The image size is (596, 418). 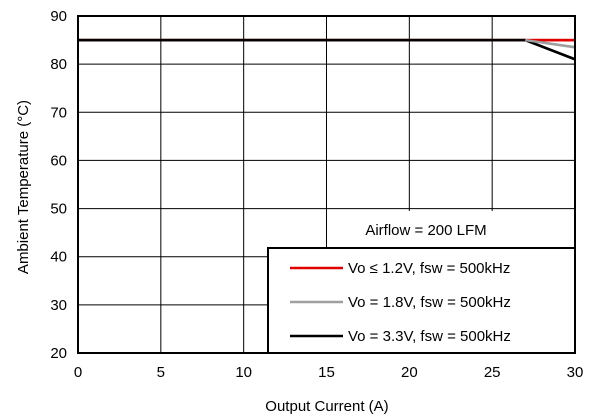 What do you see at coordinates (161, 372) in the screenshot?
I see `x-tick-label: 5` at bounding box center [161, 372].